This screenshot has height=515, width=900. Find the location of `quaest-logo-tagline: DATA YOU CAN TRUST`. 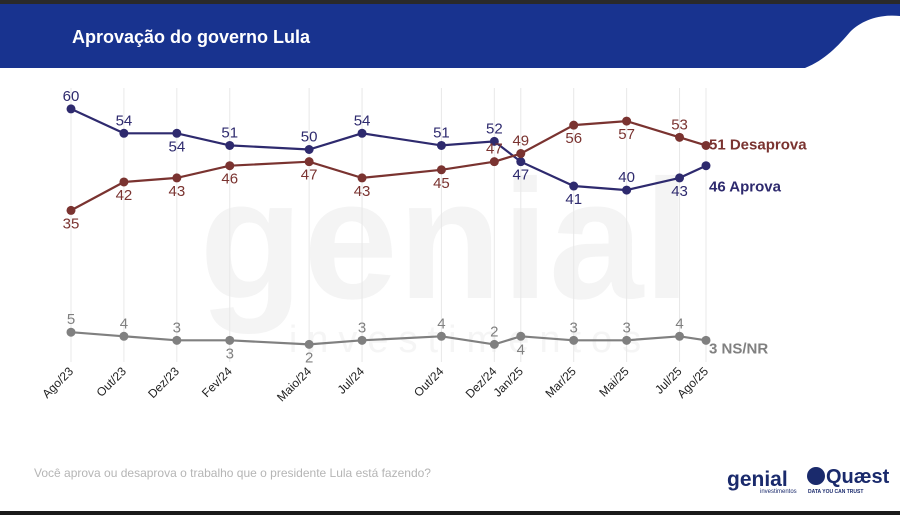

quaest-logo-tagline: DATA YOU CAN TRUST is located at coordinates (835, 492).